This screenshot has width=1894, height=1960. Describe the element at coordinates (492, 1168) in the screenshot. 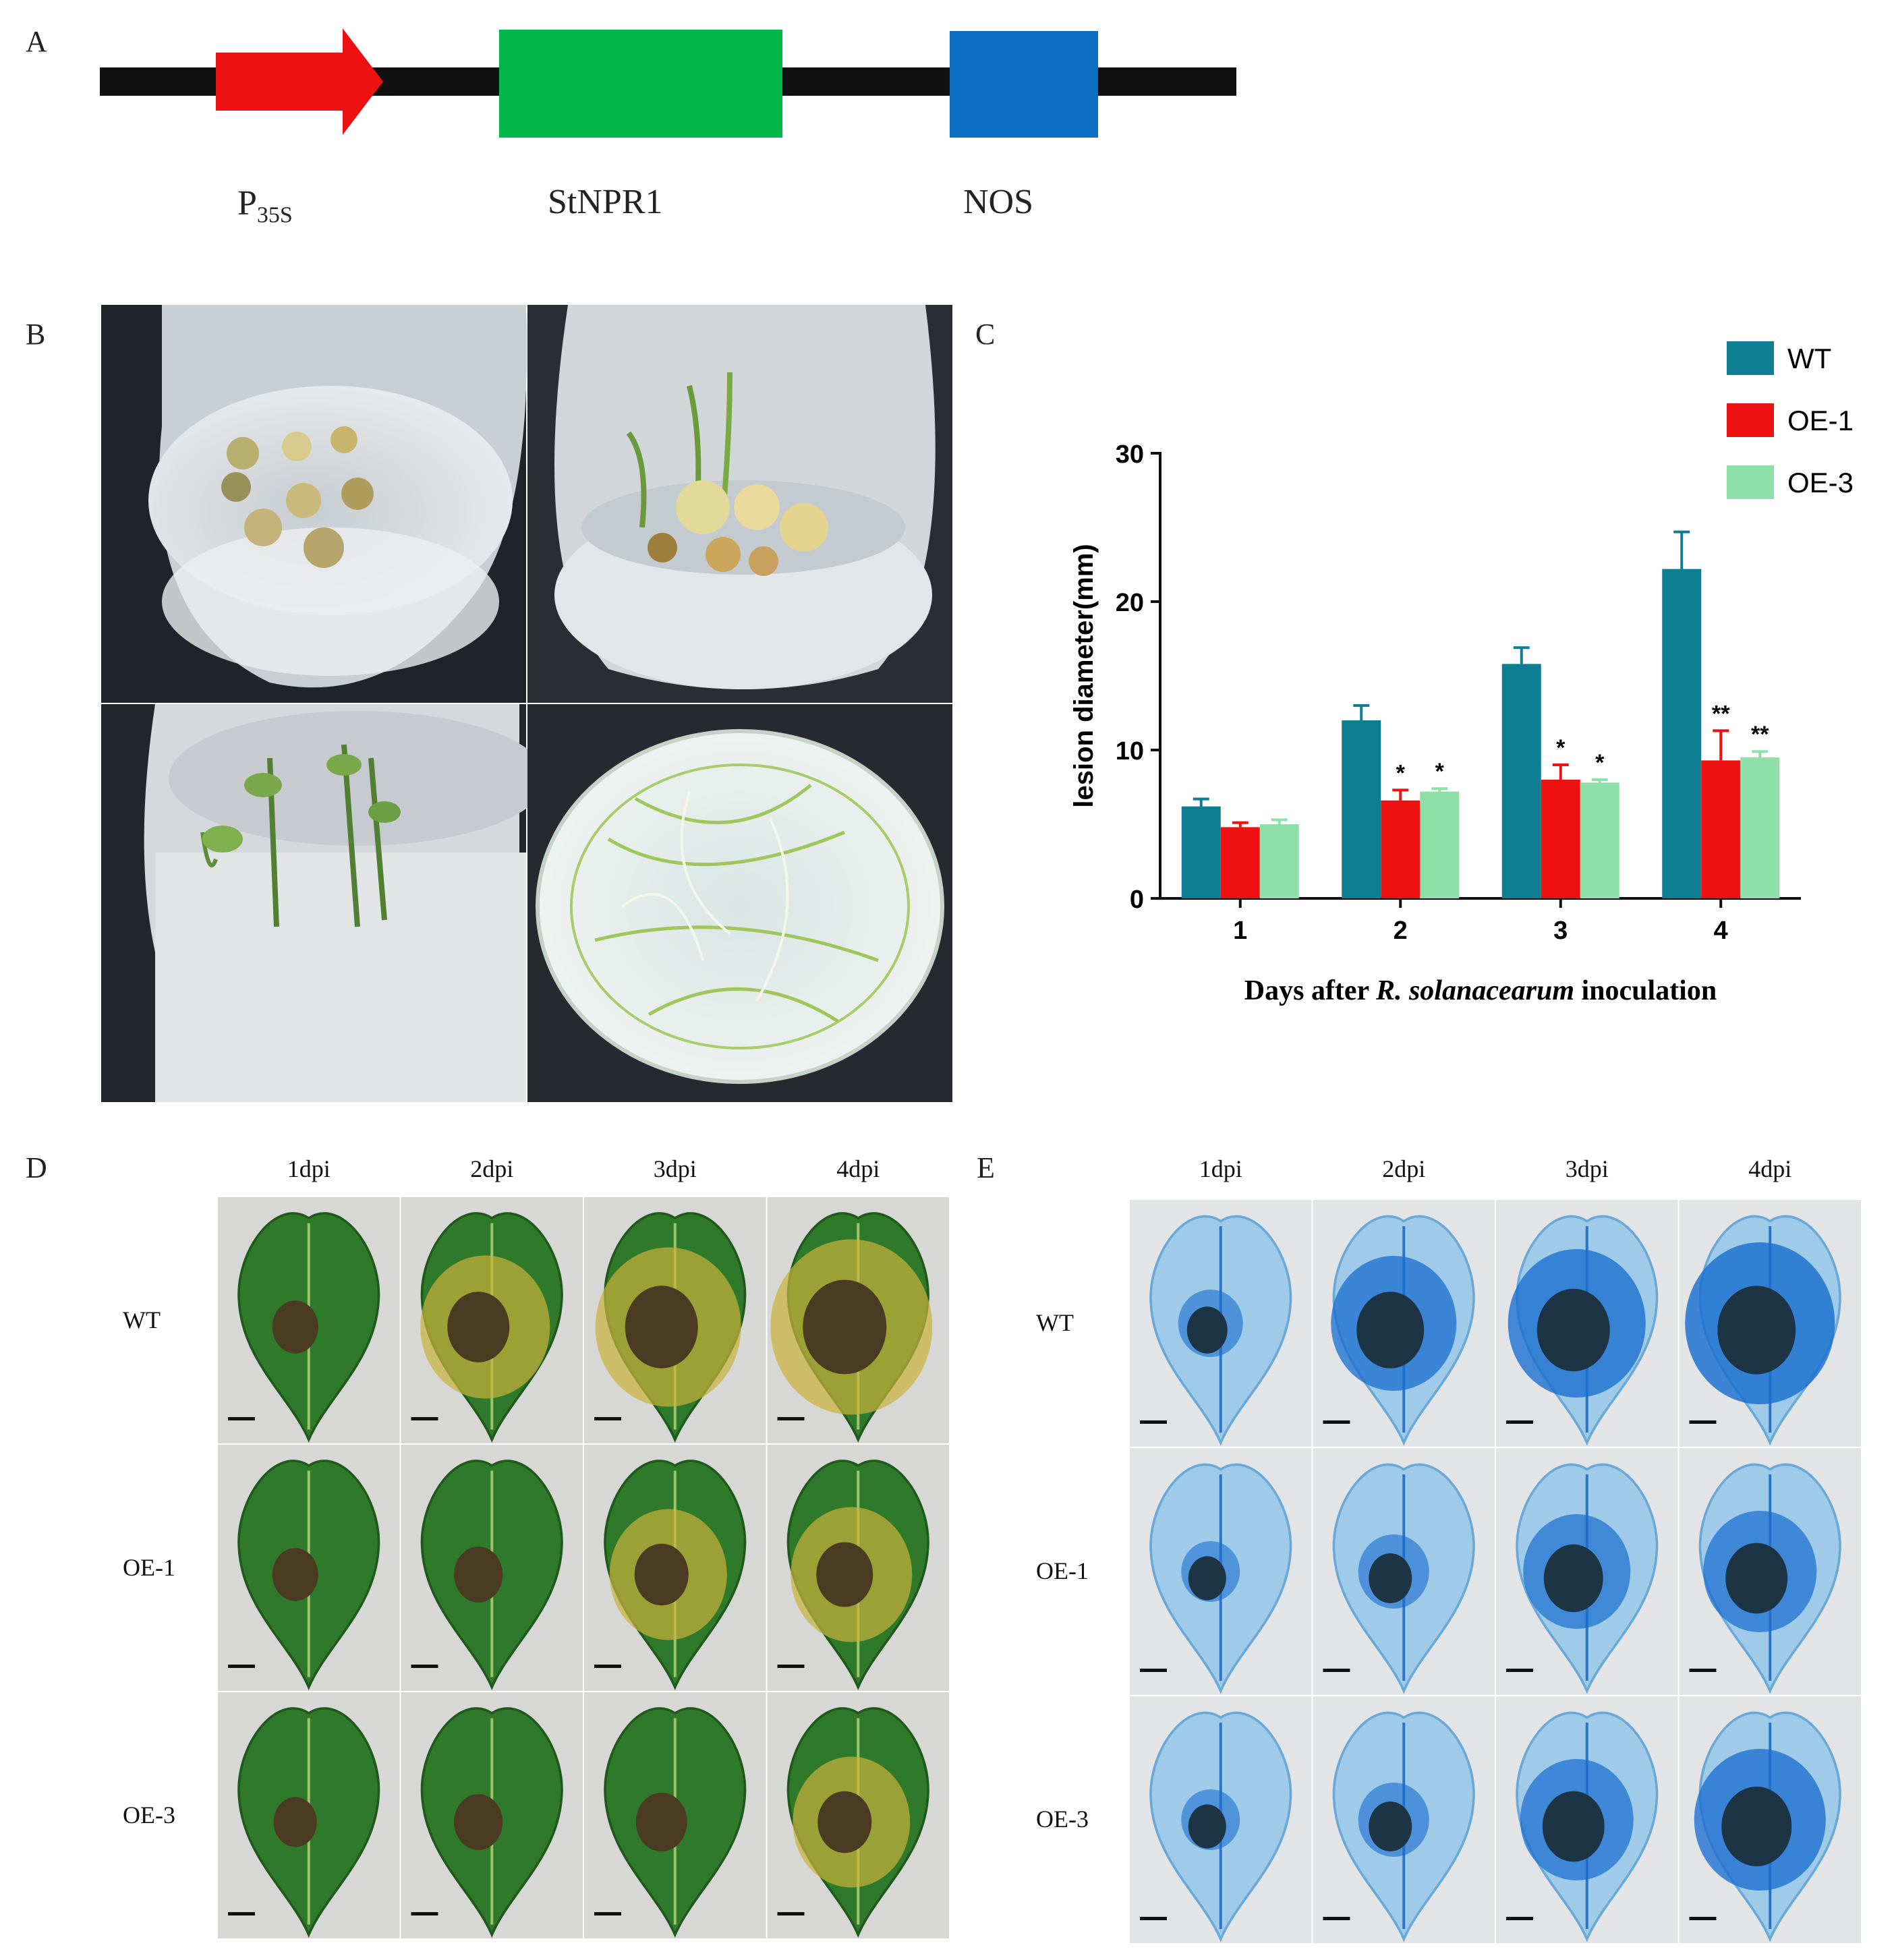

I see `column-label-2dpi: 2dpi` at that location.